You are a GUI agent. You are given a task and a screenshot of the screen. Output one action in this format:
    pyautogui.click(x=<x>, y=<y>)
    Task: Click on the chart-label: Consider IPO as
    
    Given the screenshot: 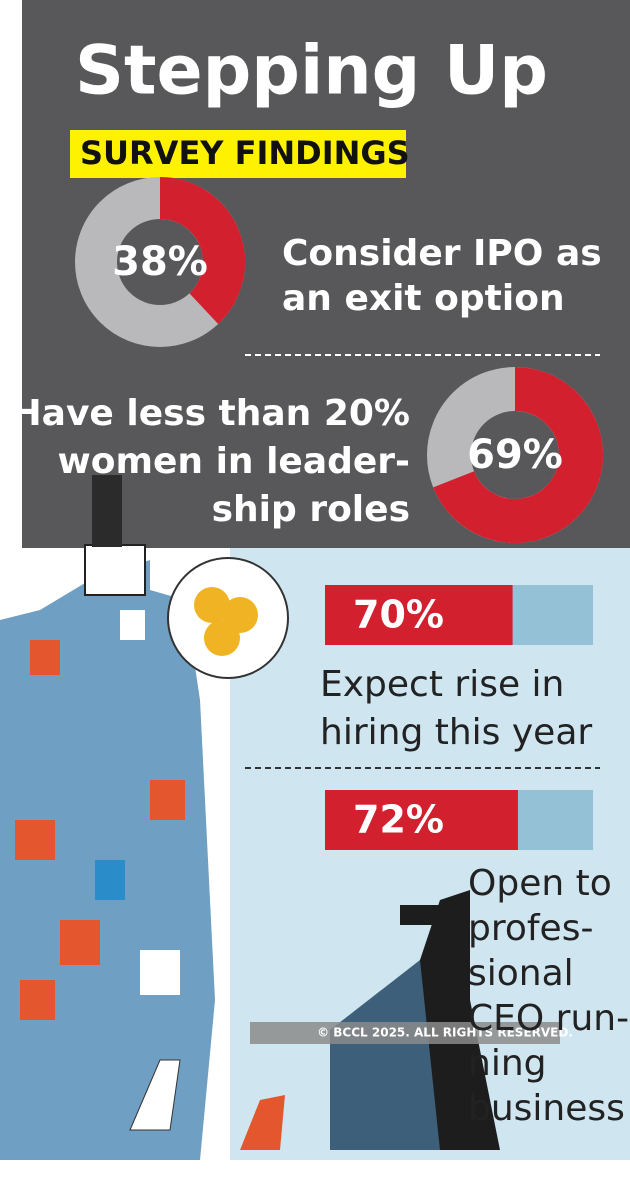 What is the action you would take?
    pyautogui.click(x=442, y=253)
    